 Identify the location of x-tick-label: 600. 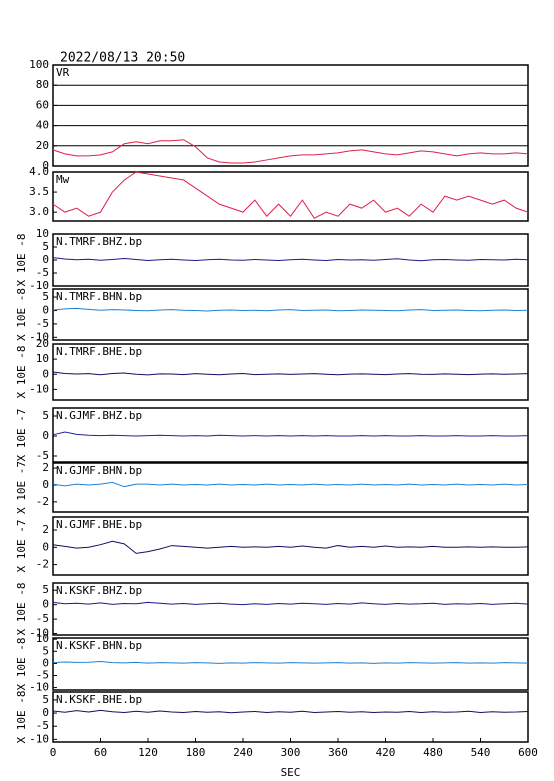
(528, 752).